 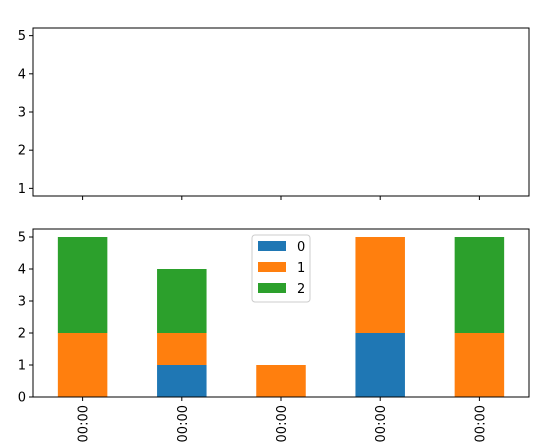 I want to click on top-x-ticks, so click(x=281, y=198).